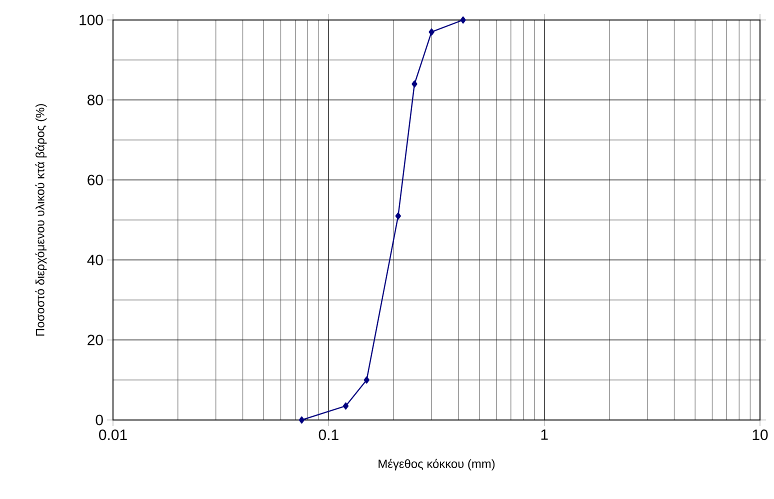  I want to click on y-tick-label: 60, so click(95, 180).